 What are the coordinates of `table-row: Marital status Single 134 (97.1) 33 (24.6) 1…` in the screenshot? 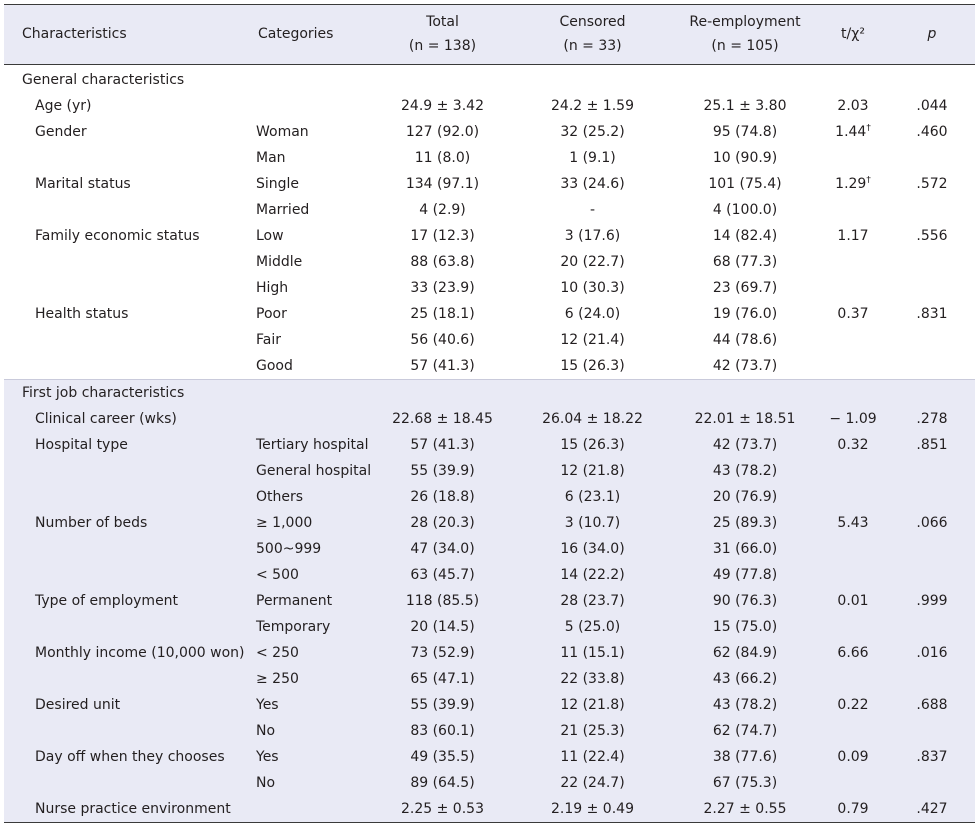 It's located at (489, 184).